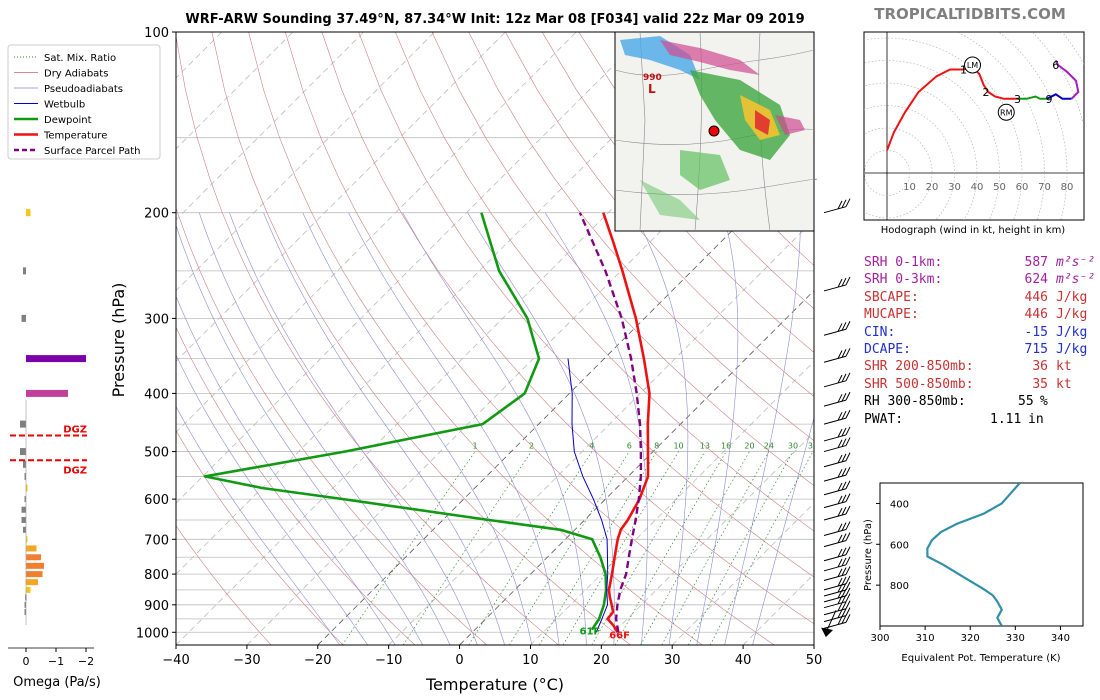 This screenshot has height=700, width=1100. What do you see at coordinates (879, 638) in the screenshot?
I see `theta-x-tick-label: 300` at bounding box center [879, 638].